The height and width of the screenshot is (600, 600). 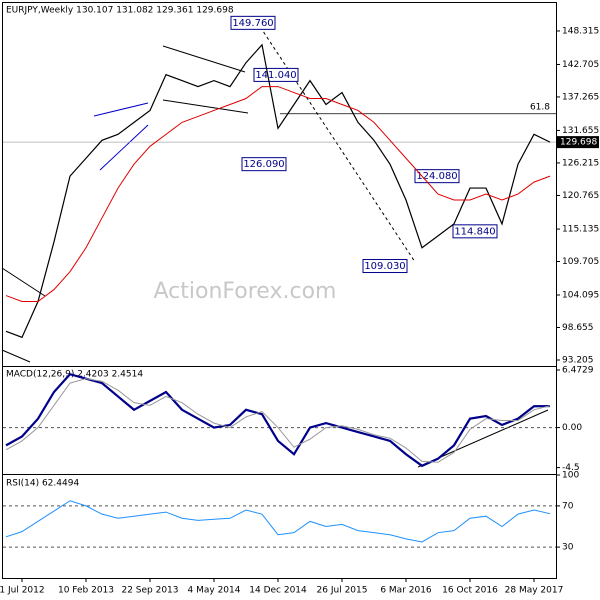 I want to click on y-tick-label: 100, so click(x=570, y=476).